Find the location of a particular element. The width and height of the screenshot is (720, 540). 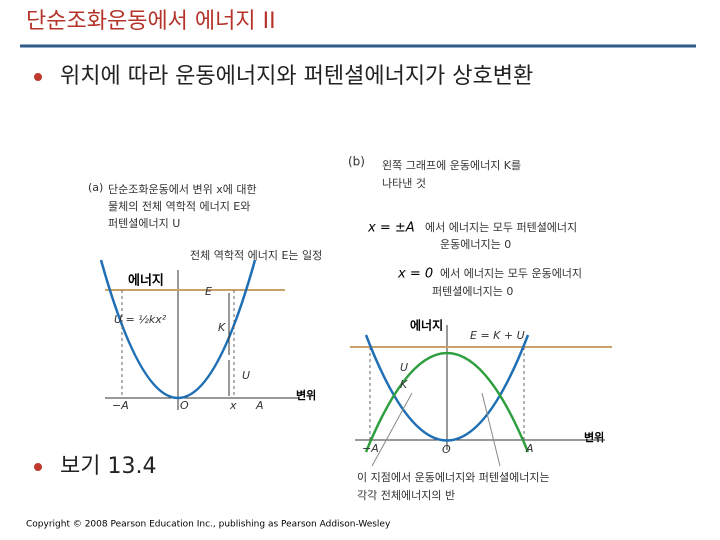

note-line: 이 지점에서 운동에너지와 퍼텐셜에너지는 is located at coordinates (453, 477).